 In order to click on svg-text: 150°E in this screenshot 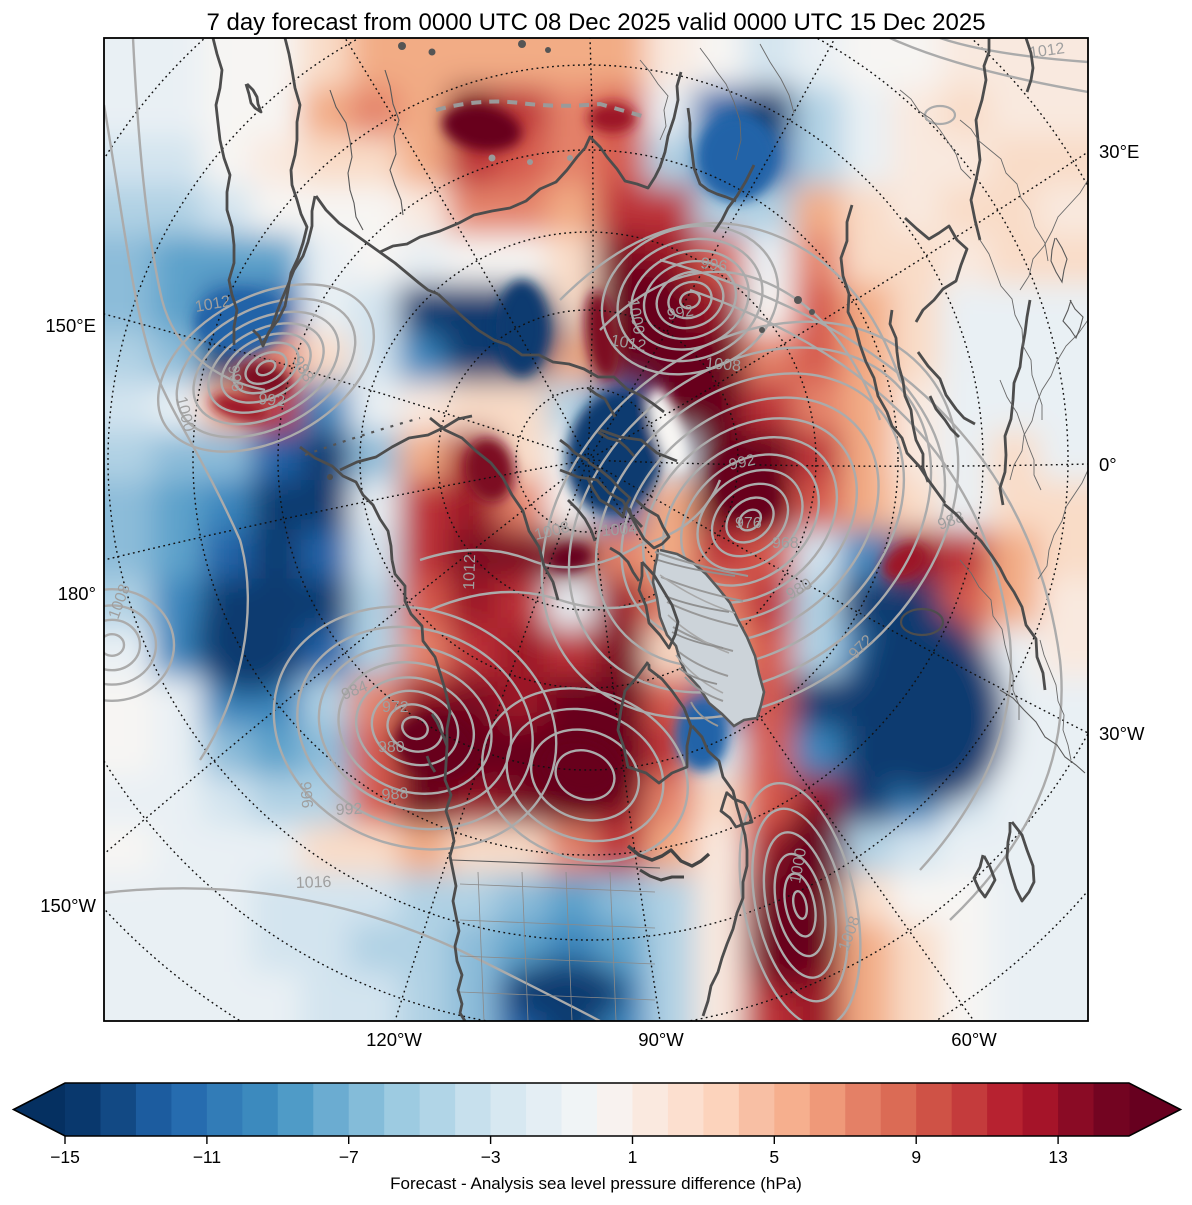, I will do `click(70, 325)`.